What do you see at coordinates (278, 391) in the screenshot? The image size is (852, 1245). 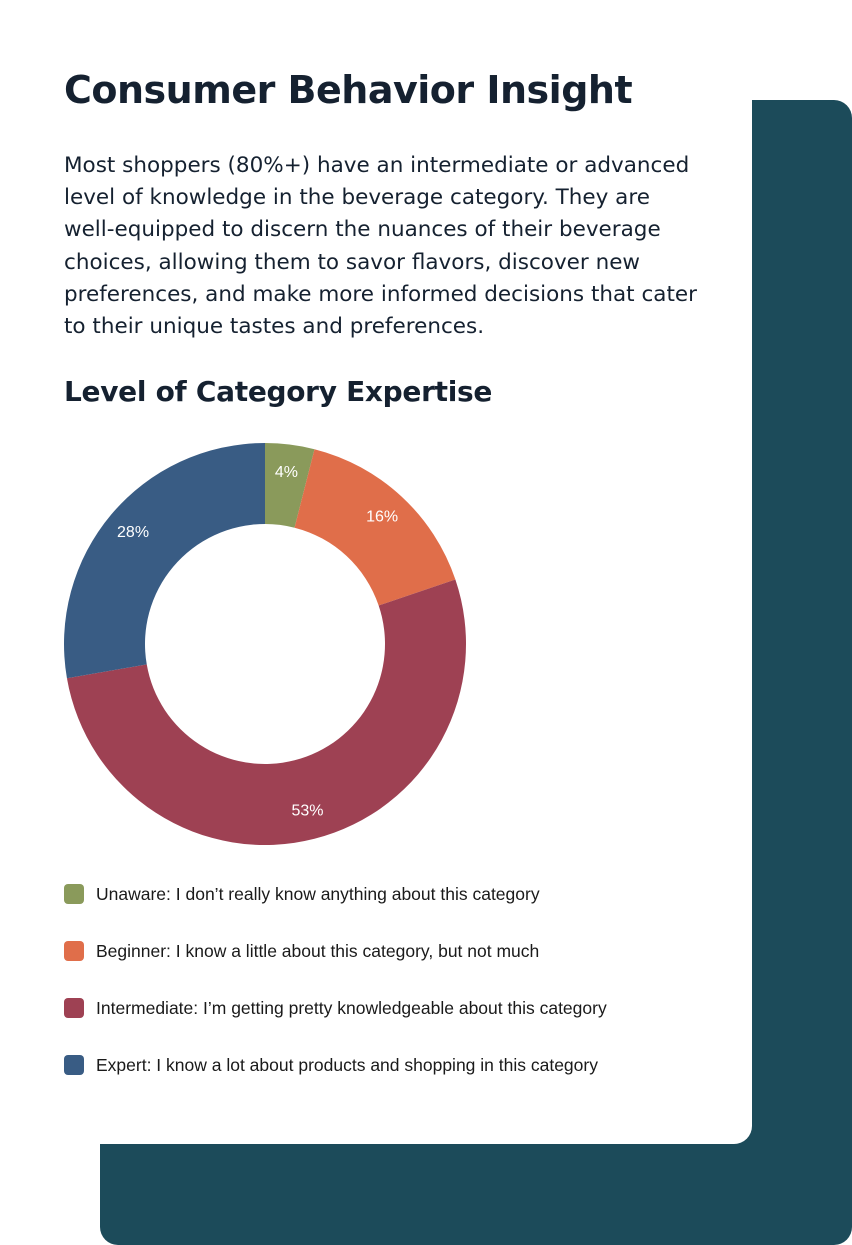 I see `chart-title: Level of Category Expertise` at bounding box center [278, 391].